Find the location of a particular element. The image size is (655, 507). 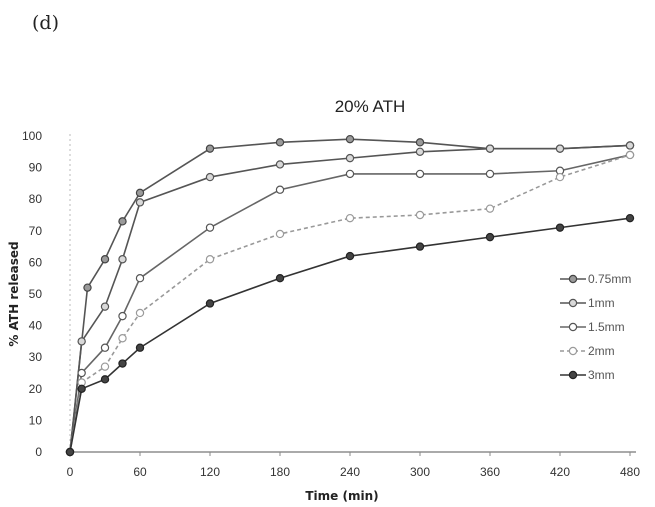

y-tick-label: 40 is located at coordinates (36, 326).